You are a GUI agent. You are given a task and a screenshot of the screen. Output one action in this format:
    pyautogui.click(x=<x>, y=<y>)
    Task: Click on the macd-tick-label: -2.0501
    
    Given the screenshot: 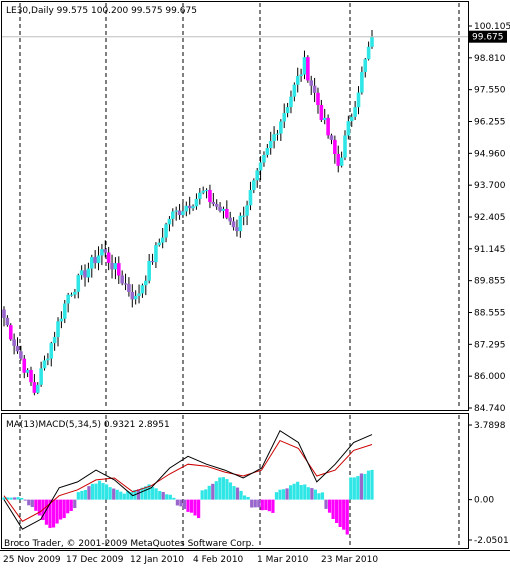 What is the action you would take?
    pyautogui.click(x=491, y=541)
    